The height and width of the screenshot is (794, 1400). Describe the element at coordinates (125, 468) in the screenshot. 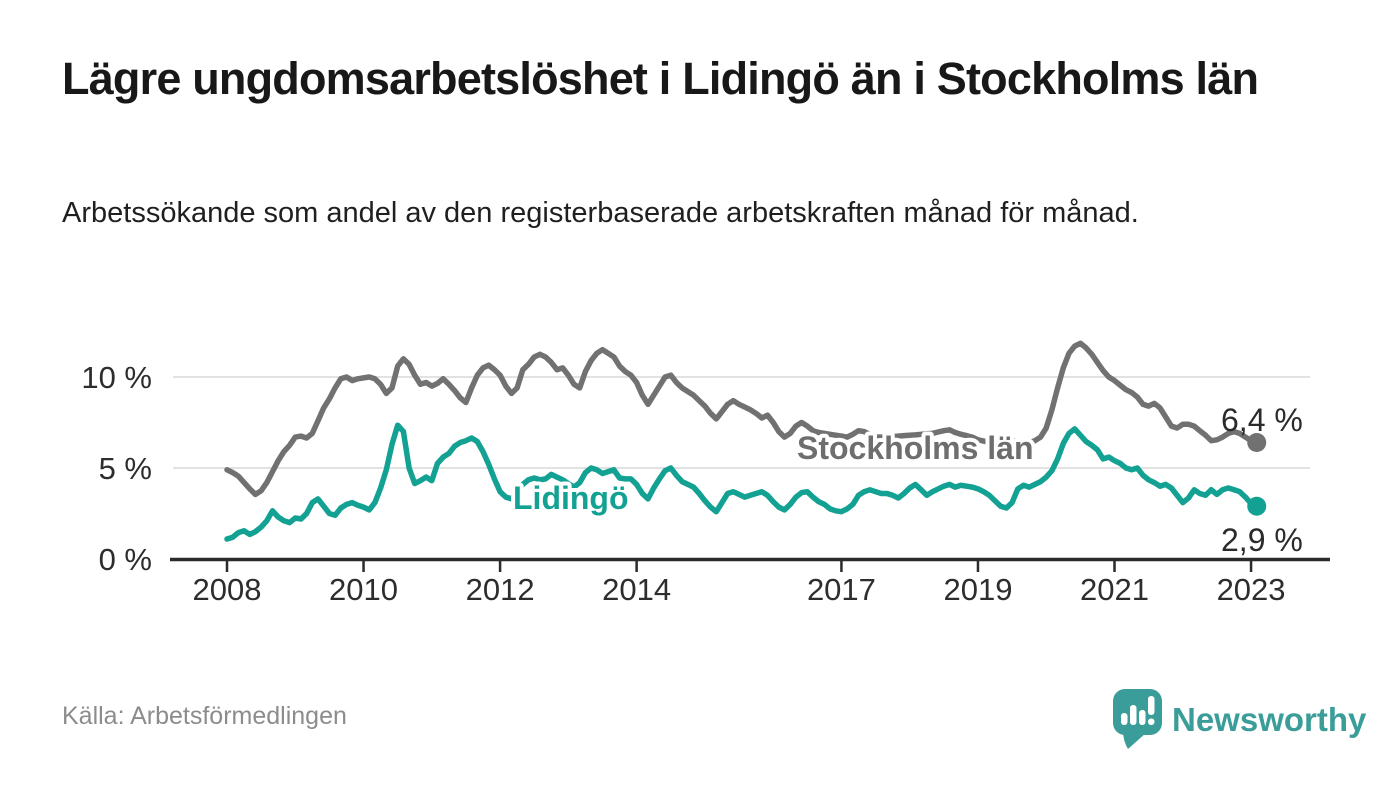

I see `y-tick-label-5: 5 %` at that location.